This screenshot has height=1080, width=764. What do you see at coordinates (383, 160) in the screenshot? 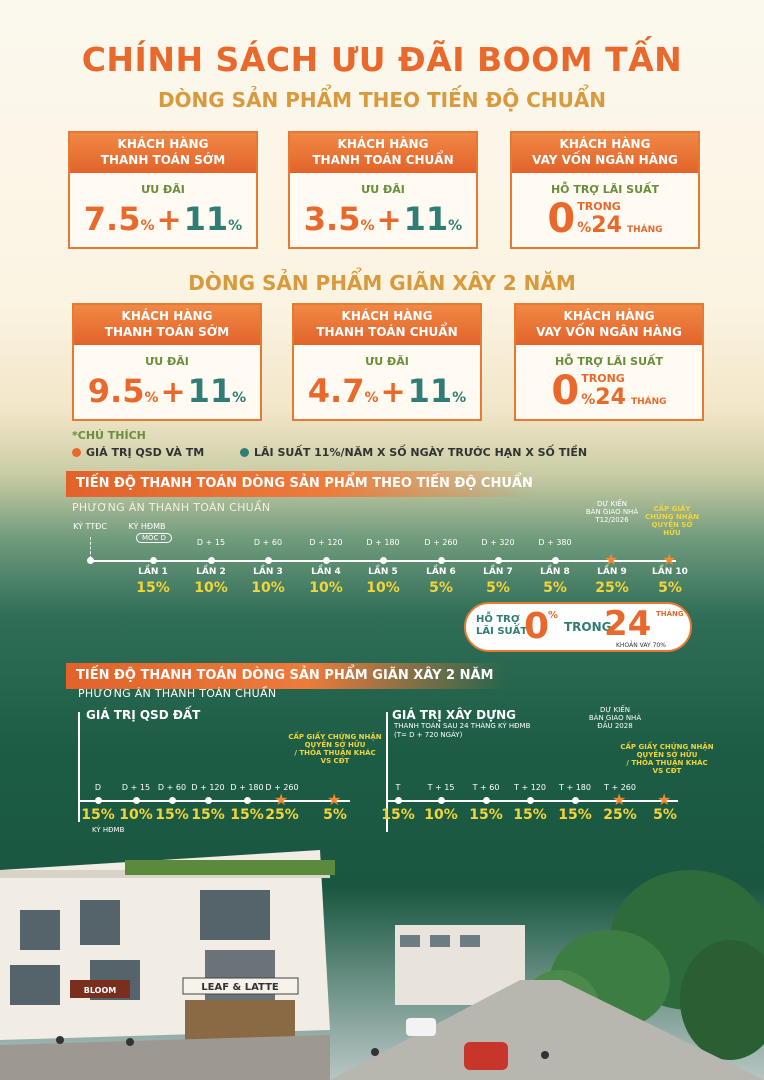
I see `card-head-line2: THANH TOÁN CHUẨN` at bounding box center [383, 160].